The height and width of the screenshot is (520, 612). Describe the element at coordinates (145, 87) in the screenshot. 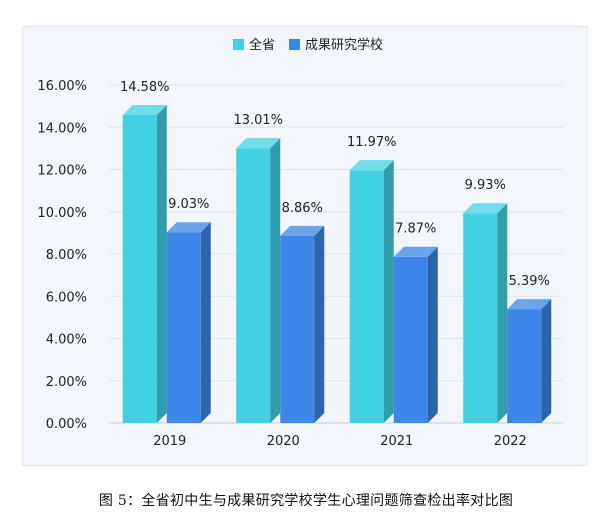

I see `data-label: 14.58%` at that location.